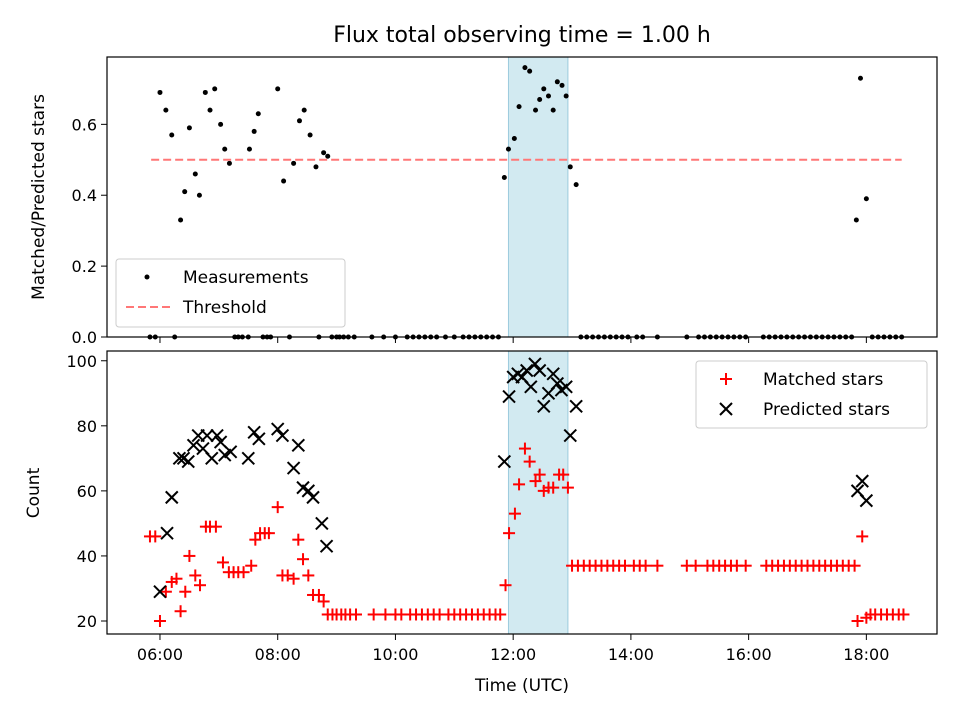  I want to click on y-tick-label: 40, so click(87, 556).